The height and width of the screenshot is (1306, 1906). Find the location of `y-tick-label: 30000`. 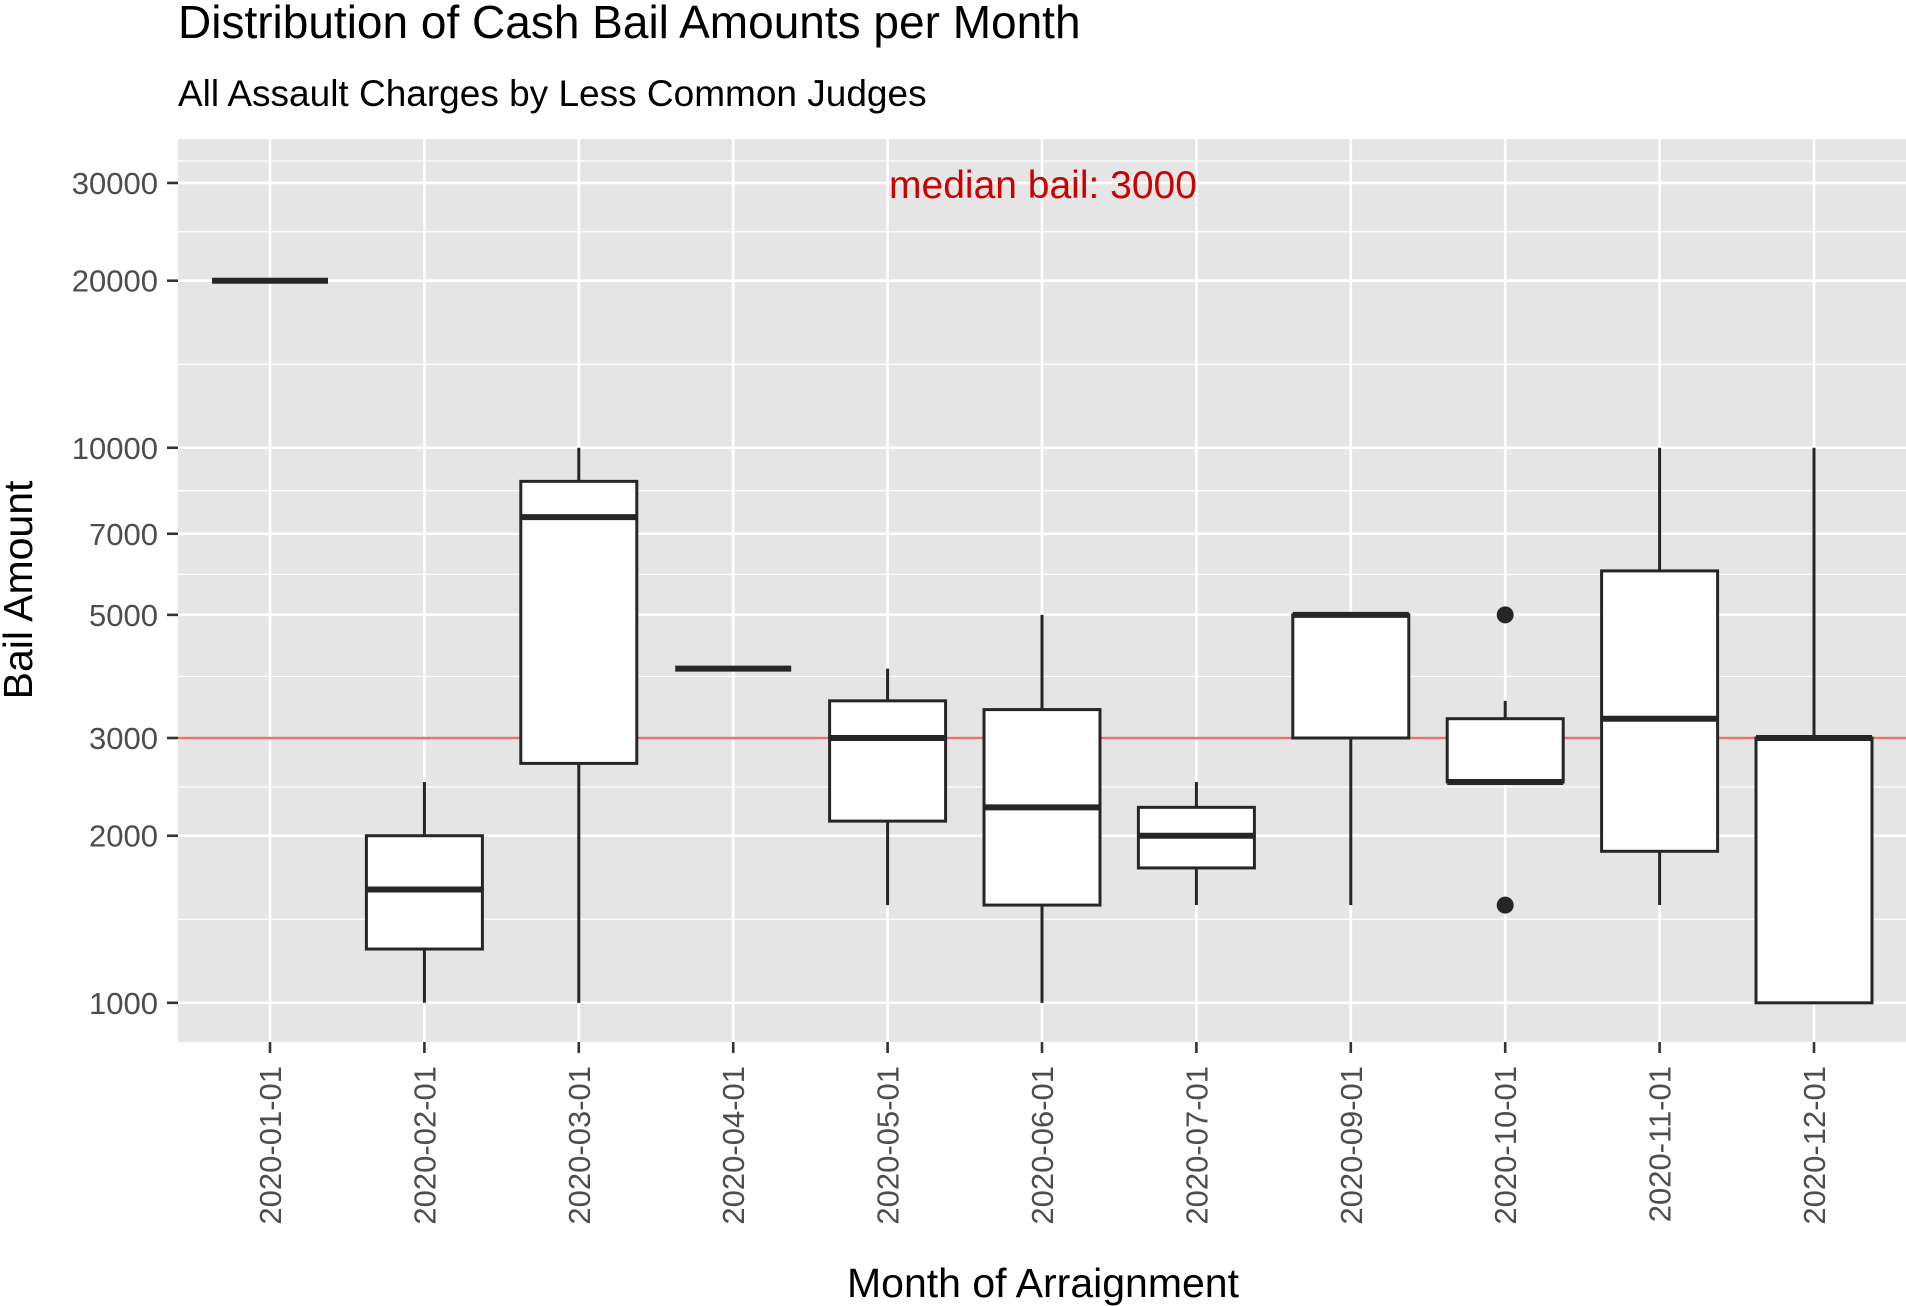

y-tick-label: 30000 is located at coordinates (115, 183).